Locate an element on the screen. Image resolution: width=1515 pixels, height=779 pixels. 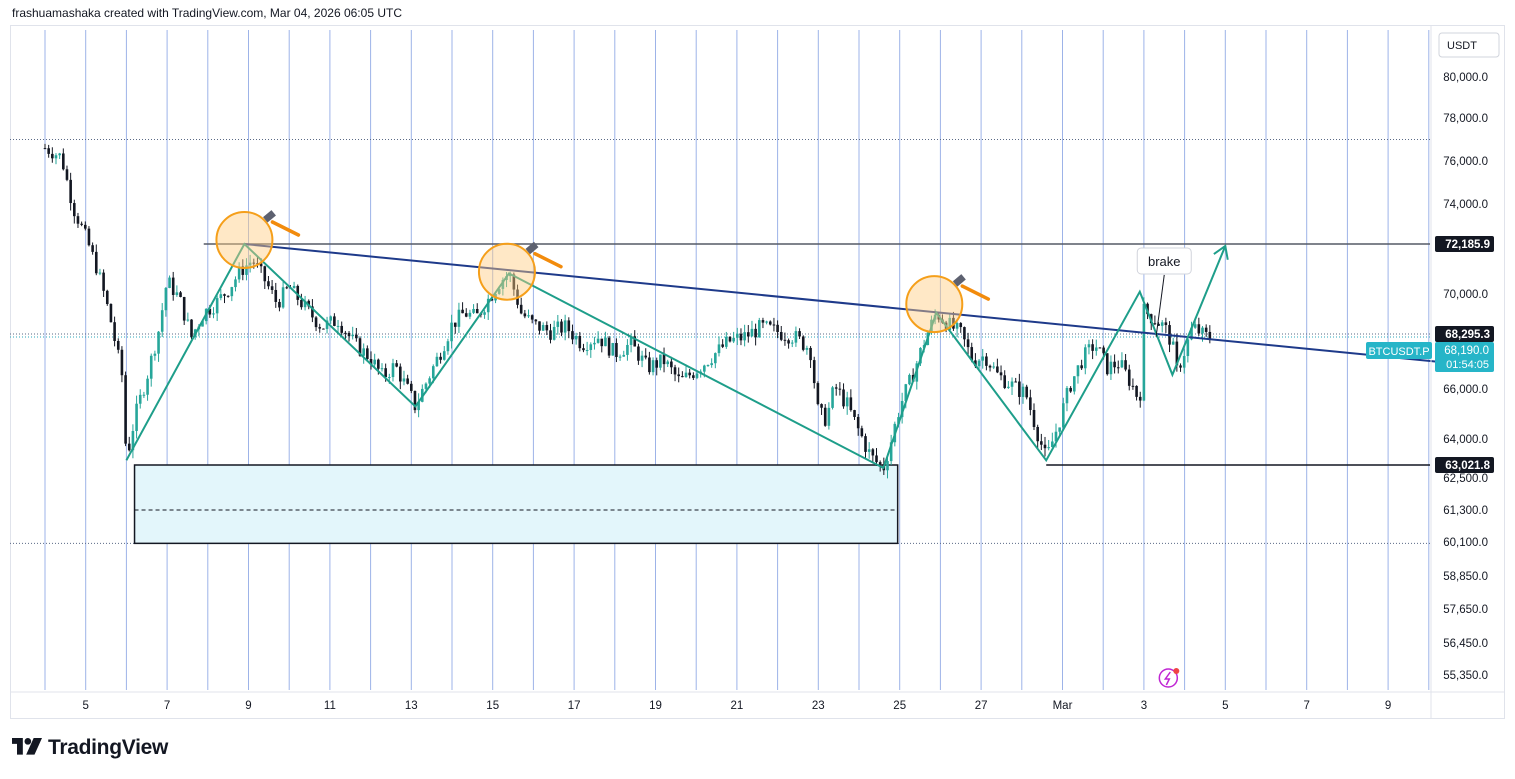
y-tick-label: 56,450.0 is located at coordinates (1465, 644).